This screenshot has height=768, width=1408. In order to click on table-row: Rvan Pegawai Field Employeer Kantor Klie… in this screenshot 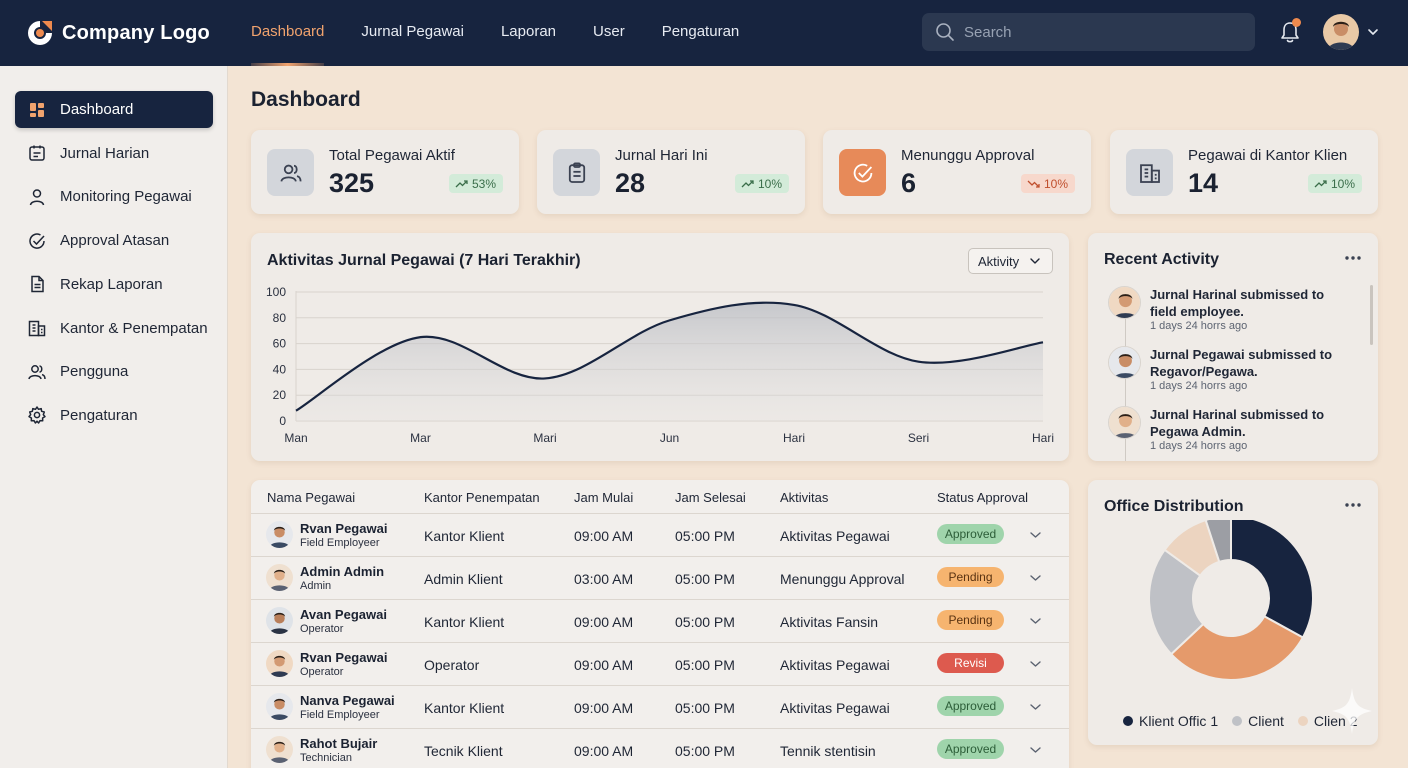, I will do `click(660, 534)`.